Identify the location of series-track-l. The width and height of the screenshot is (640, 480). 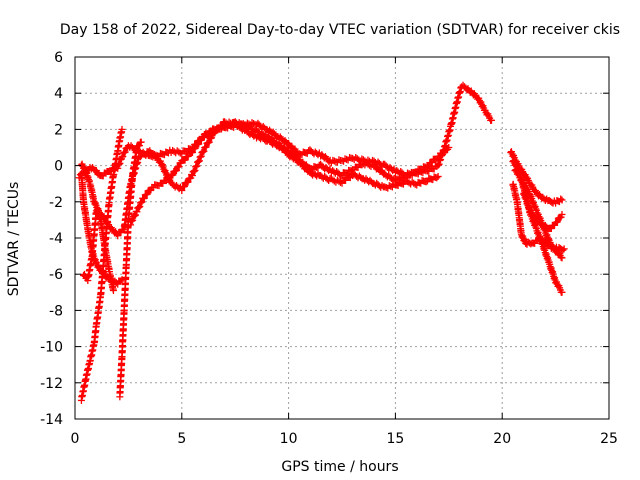
(543, 211).